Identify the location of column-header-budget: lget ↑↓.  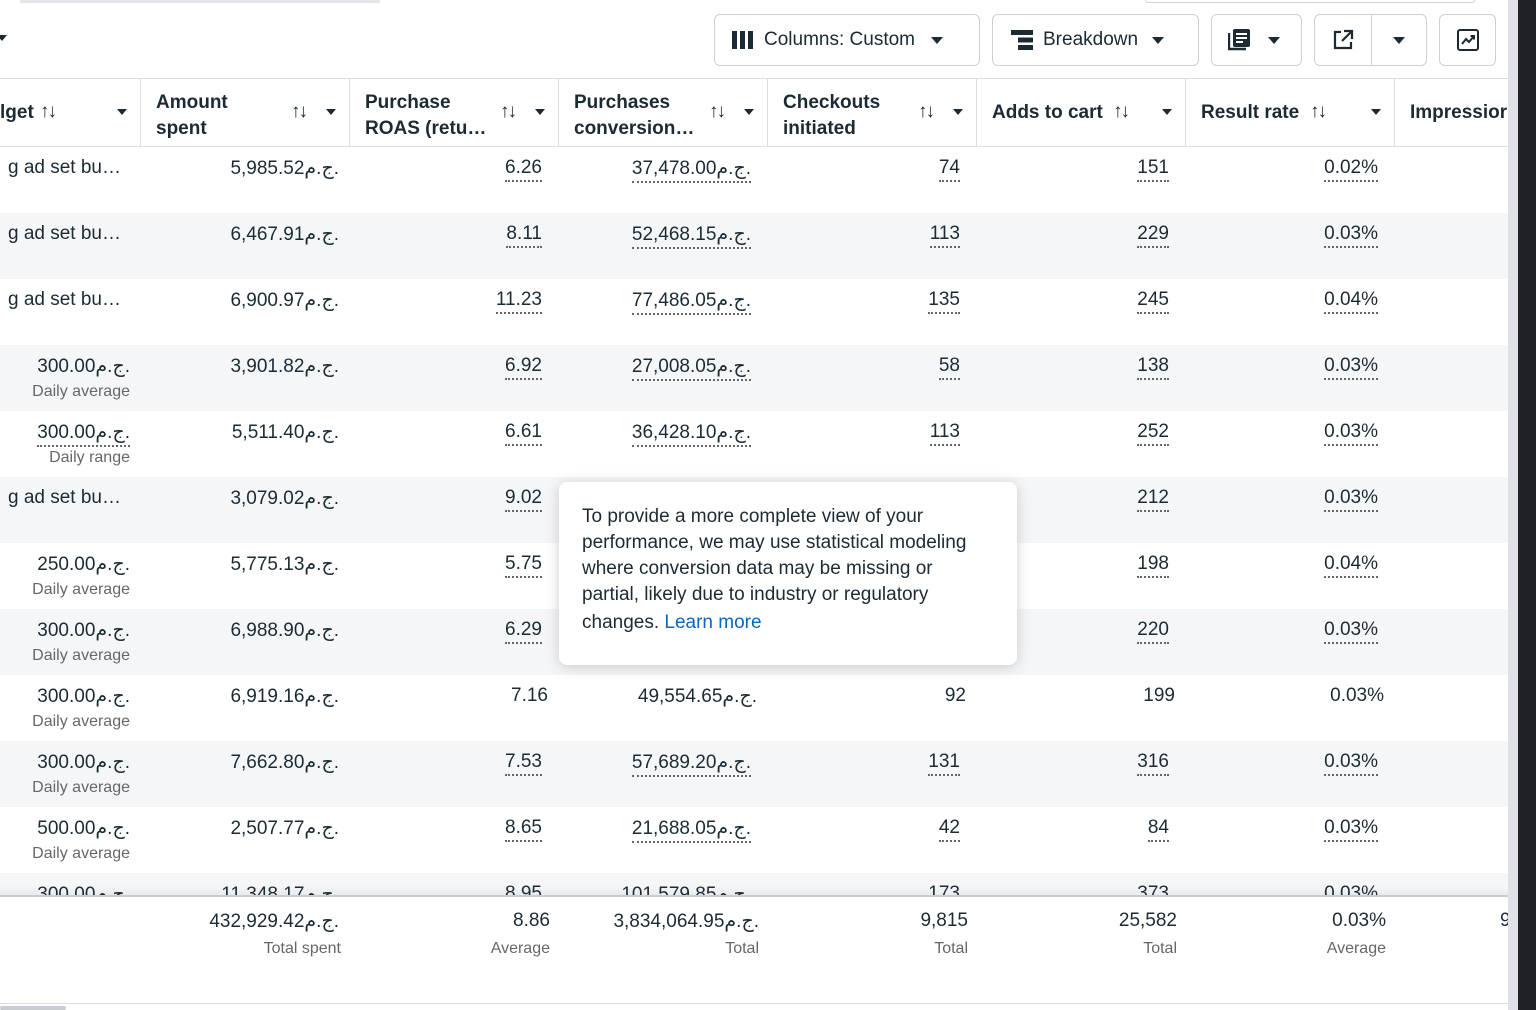
(70, 113).